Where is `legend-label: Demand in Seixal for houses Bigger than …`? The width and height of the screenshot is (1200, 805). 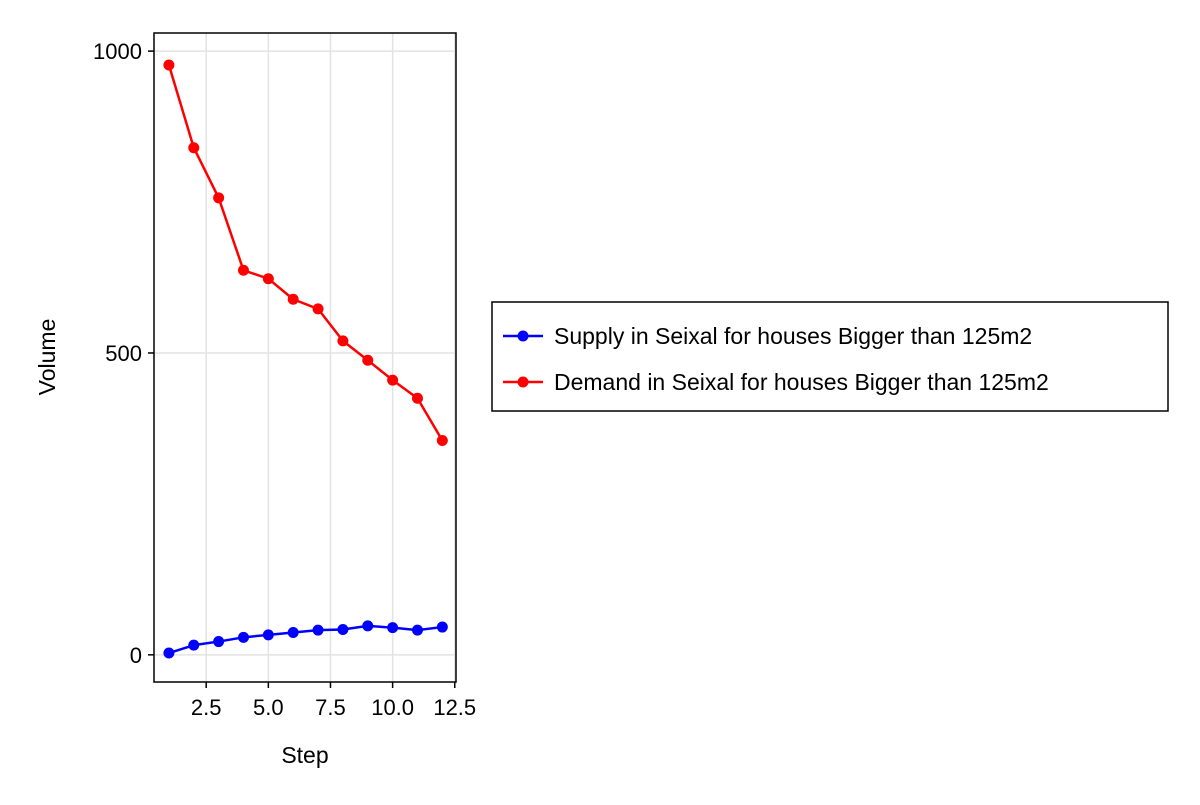 legend-label: Demand in Seixal for houses Bigger than … is located at coordinates (801, 382).